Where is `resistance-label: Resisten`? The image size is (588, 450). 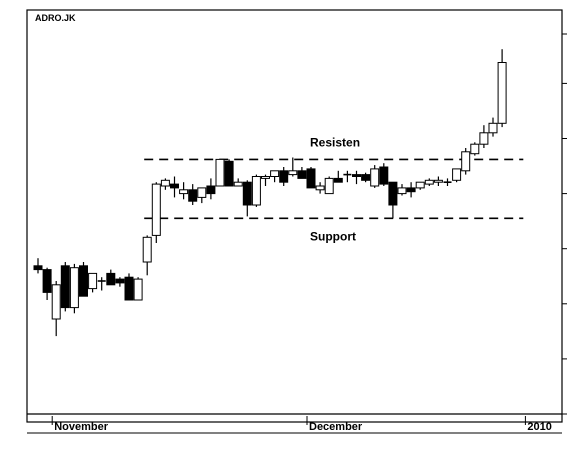
resistance-label: Resisten is located at coordinates (335, 142).